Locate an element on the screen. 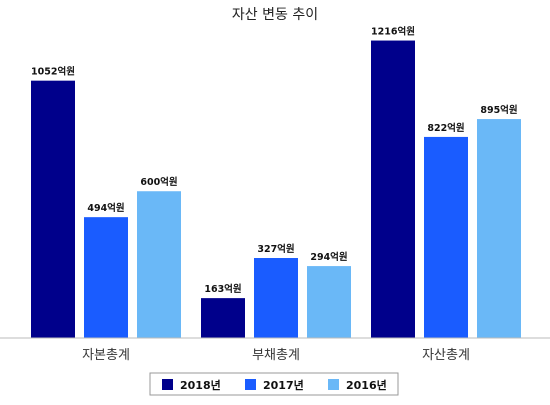 The height and width of the screenshot is (405, 550). legend: 2018년 2017년 2016년 is located at coordinates (274, 384).